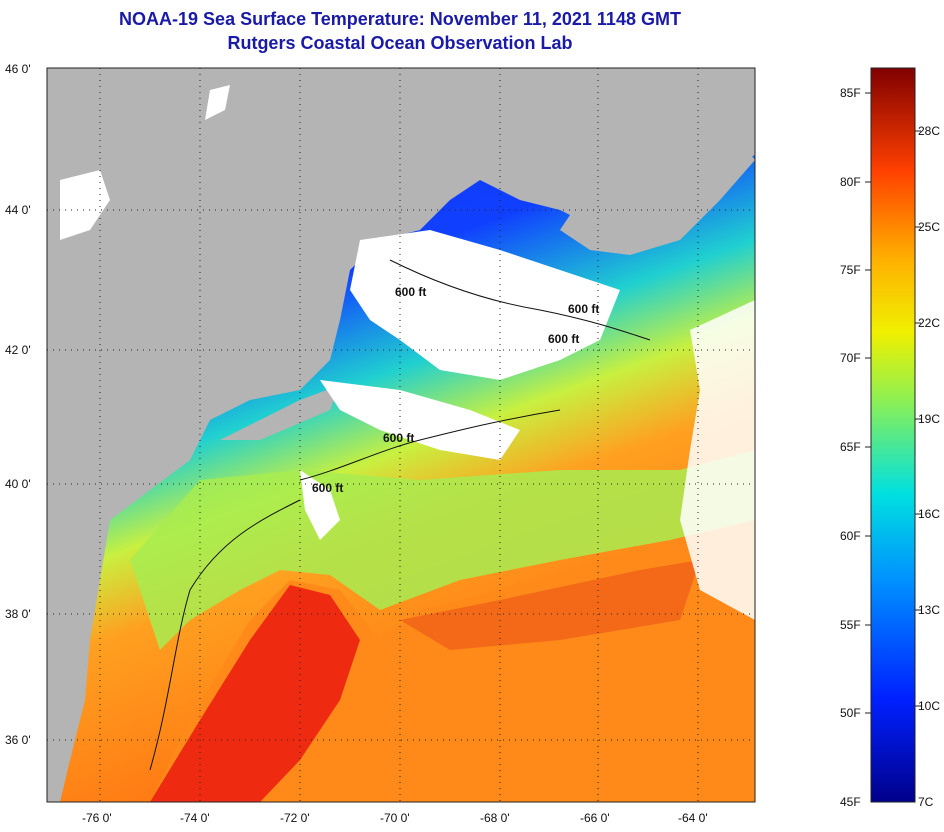 The image size is (944, 832). I want to click on lon-label: -70 0', so click(395, 818).